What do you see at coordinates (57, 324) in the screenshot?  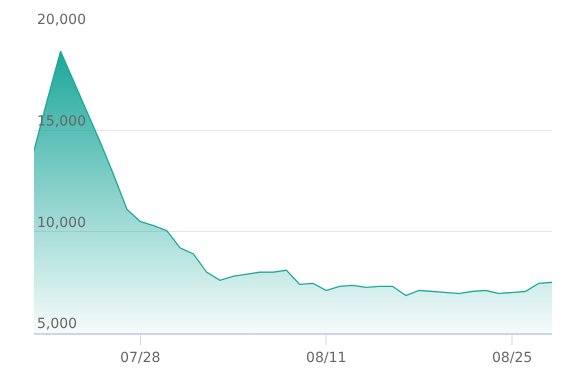 I see `y-tick-label: 5,000` at bounding box center [57, 324].